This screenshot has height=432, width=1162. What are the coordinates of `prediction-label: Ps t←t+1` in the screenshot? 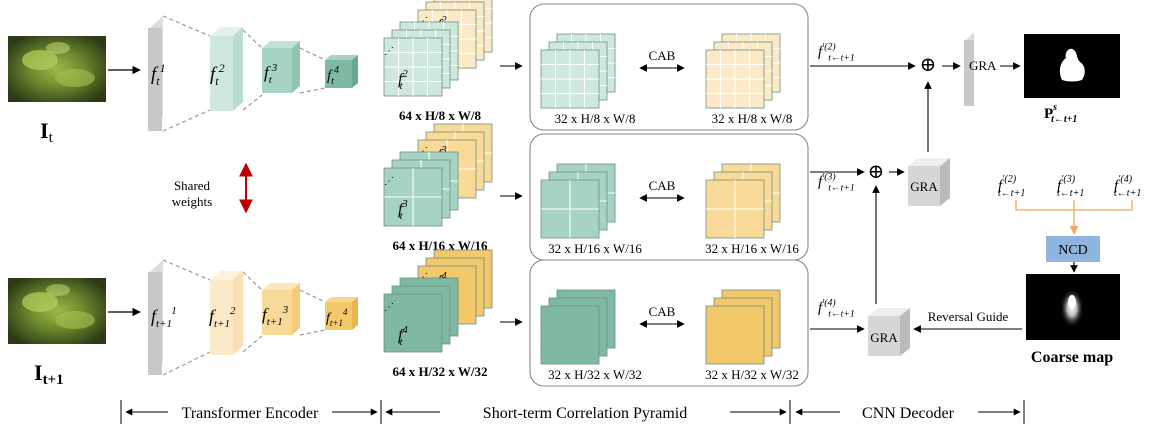 It's located at (1060, 113).